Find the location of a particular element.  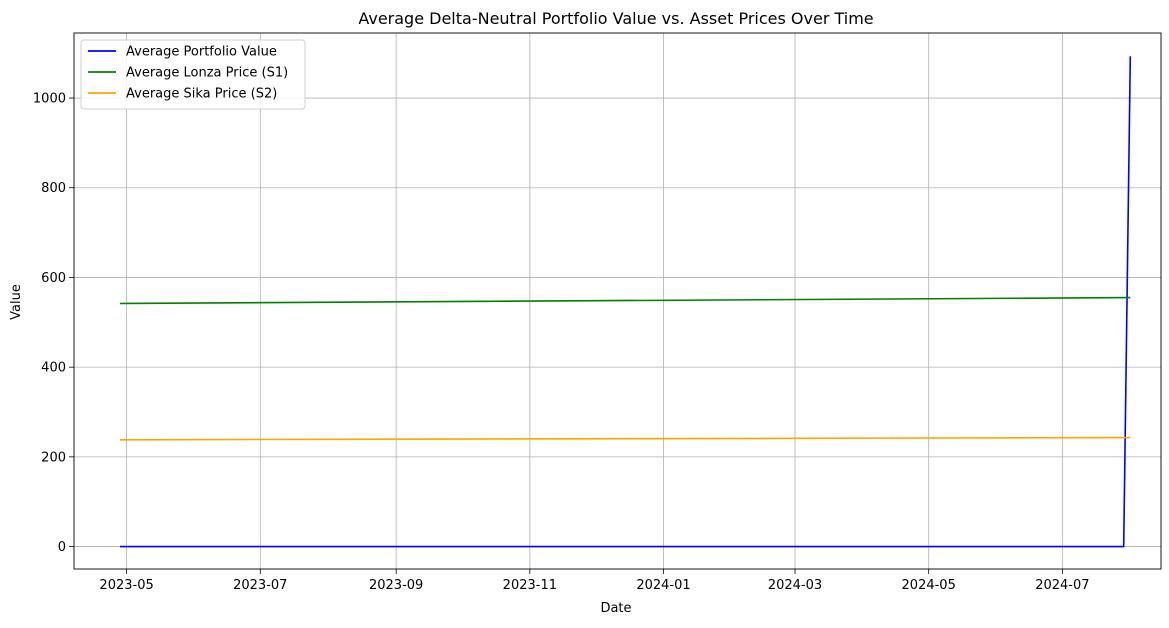

y-tick-label: 800 is located at coordinates (53, 188).